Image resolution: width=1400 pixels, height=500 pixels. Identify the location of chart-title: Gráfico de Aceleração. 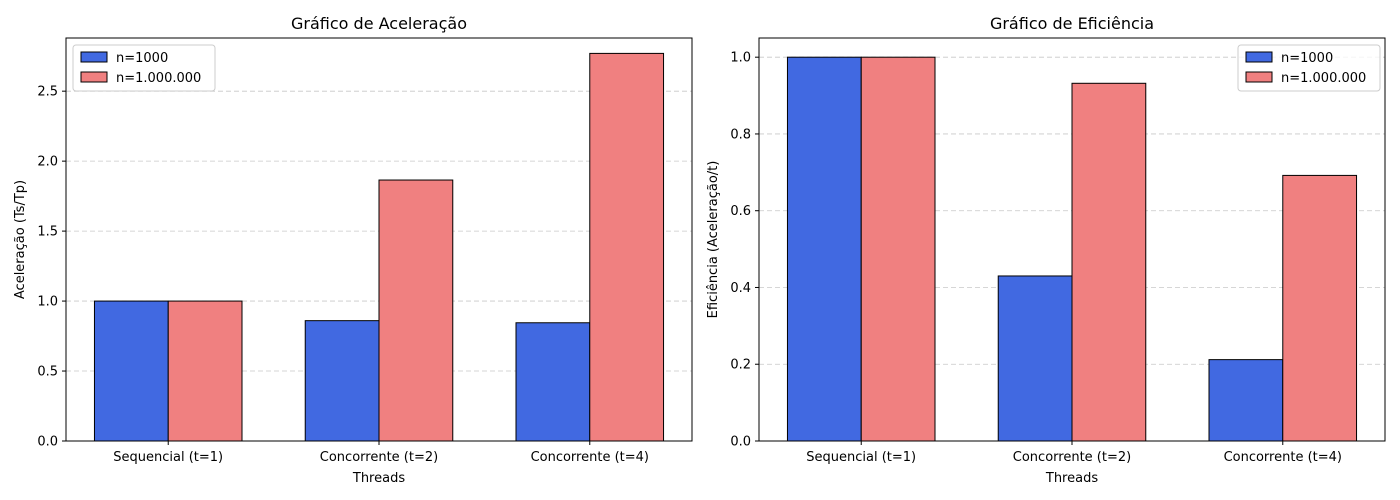
(379, 23).